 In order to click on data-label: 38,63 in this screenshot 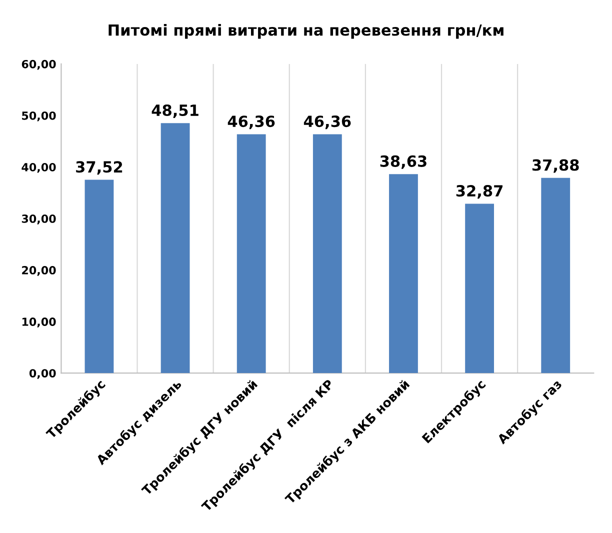, I will do `click(403, 162)`.